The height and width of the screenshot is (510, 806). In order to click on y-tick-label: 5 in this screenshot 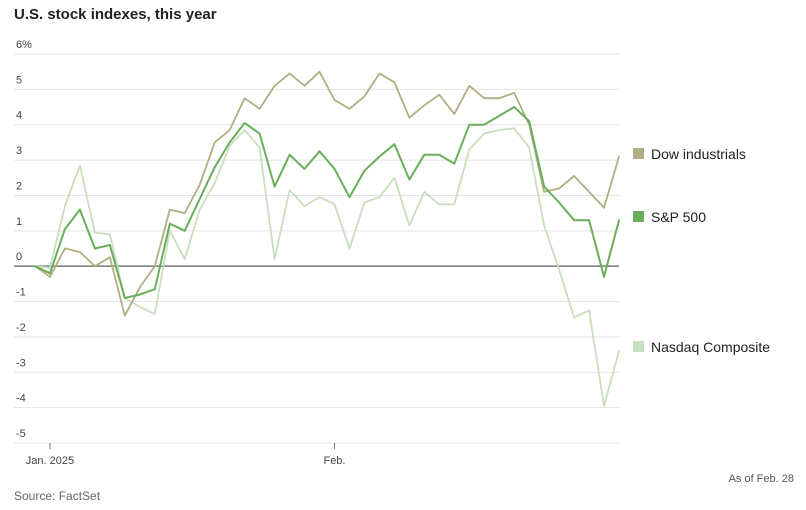, I will do `click(19, 80)`.